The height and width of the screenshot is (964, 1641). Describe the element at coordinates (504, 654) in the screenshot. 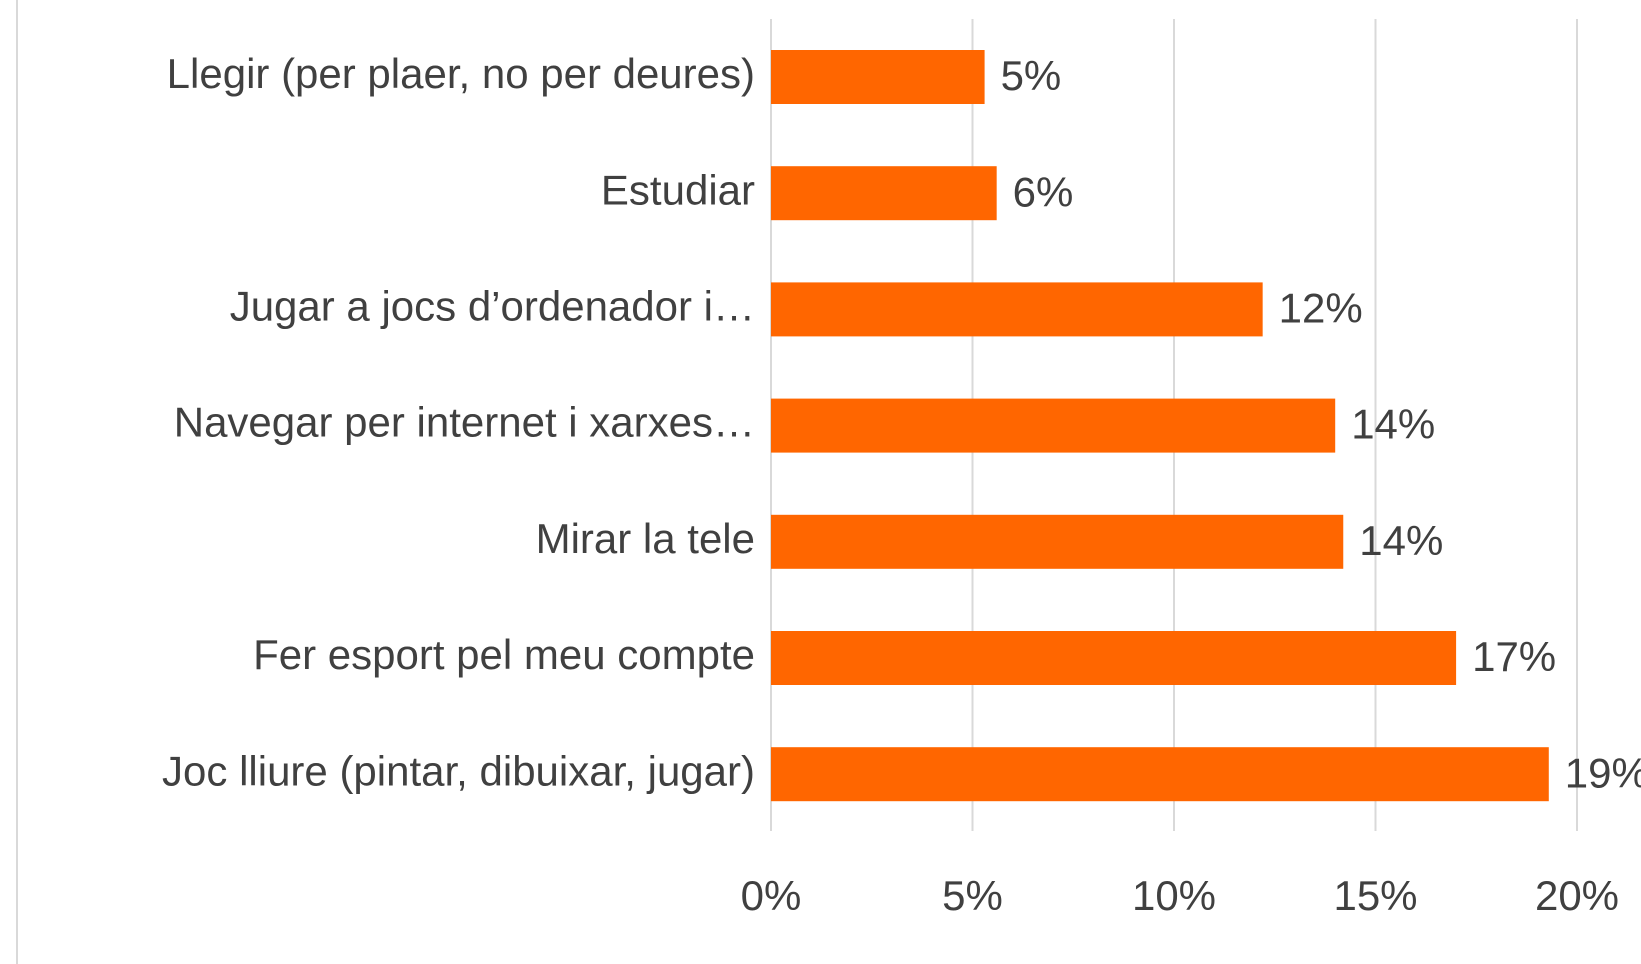

I see `y-tick-label: Fer esport pel meu compte` at that location.